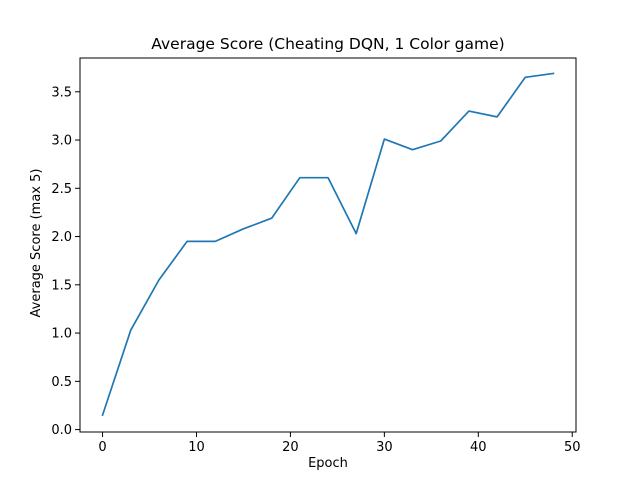 The height and width of the screenshot is (480, 640). Describe the element at coordinates (478, 447) in the screenshot. I see `x-tick-label: 40` at that location.